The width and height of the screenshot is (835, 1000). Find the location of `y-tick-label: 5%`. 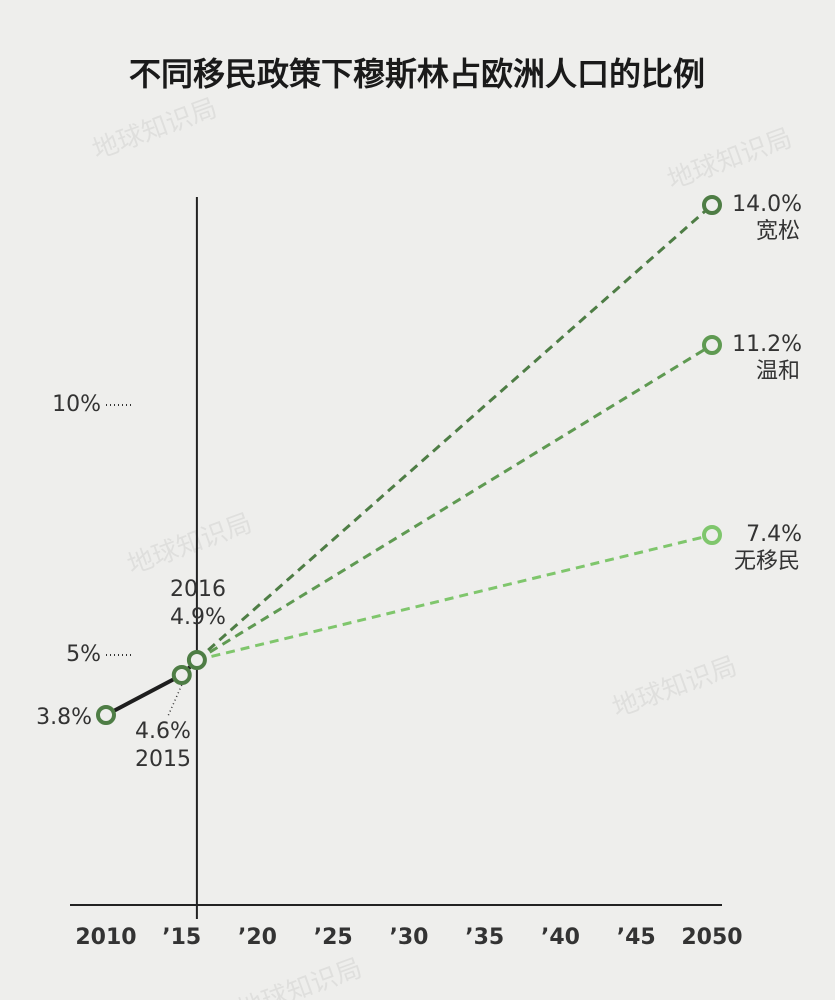

y-tick-label: 5% is located at coordinates (83, 654).